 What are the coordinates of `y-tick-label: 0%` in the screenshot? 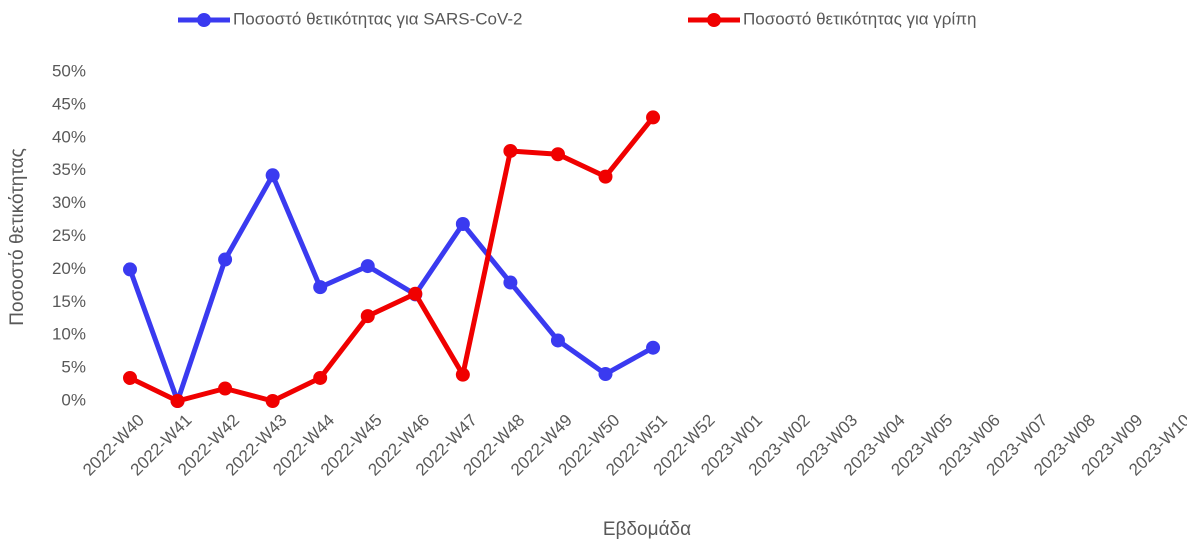 It's located at (73, 399).